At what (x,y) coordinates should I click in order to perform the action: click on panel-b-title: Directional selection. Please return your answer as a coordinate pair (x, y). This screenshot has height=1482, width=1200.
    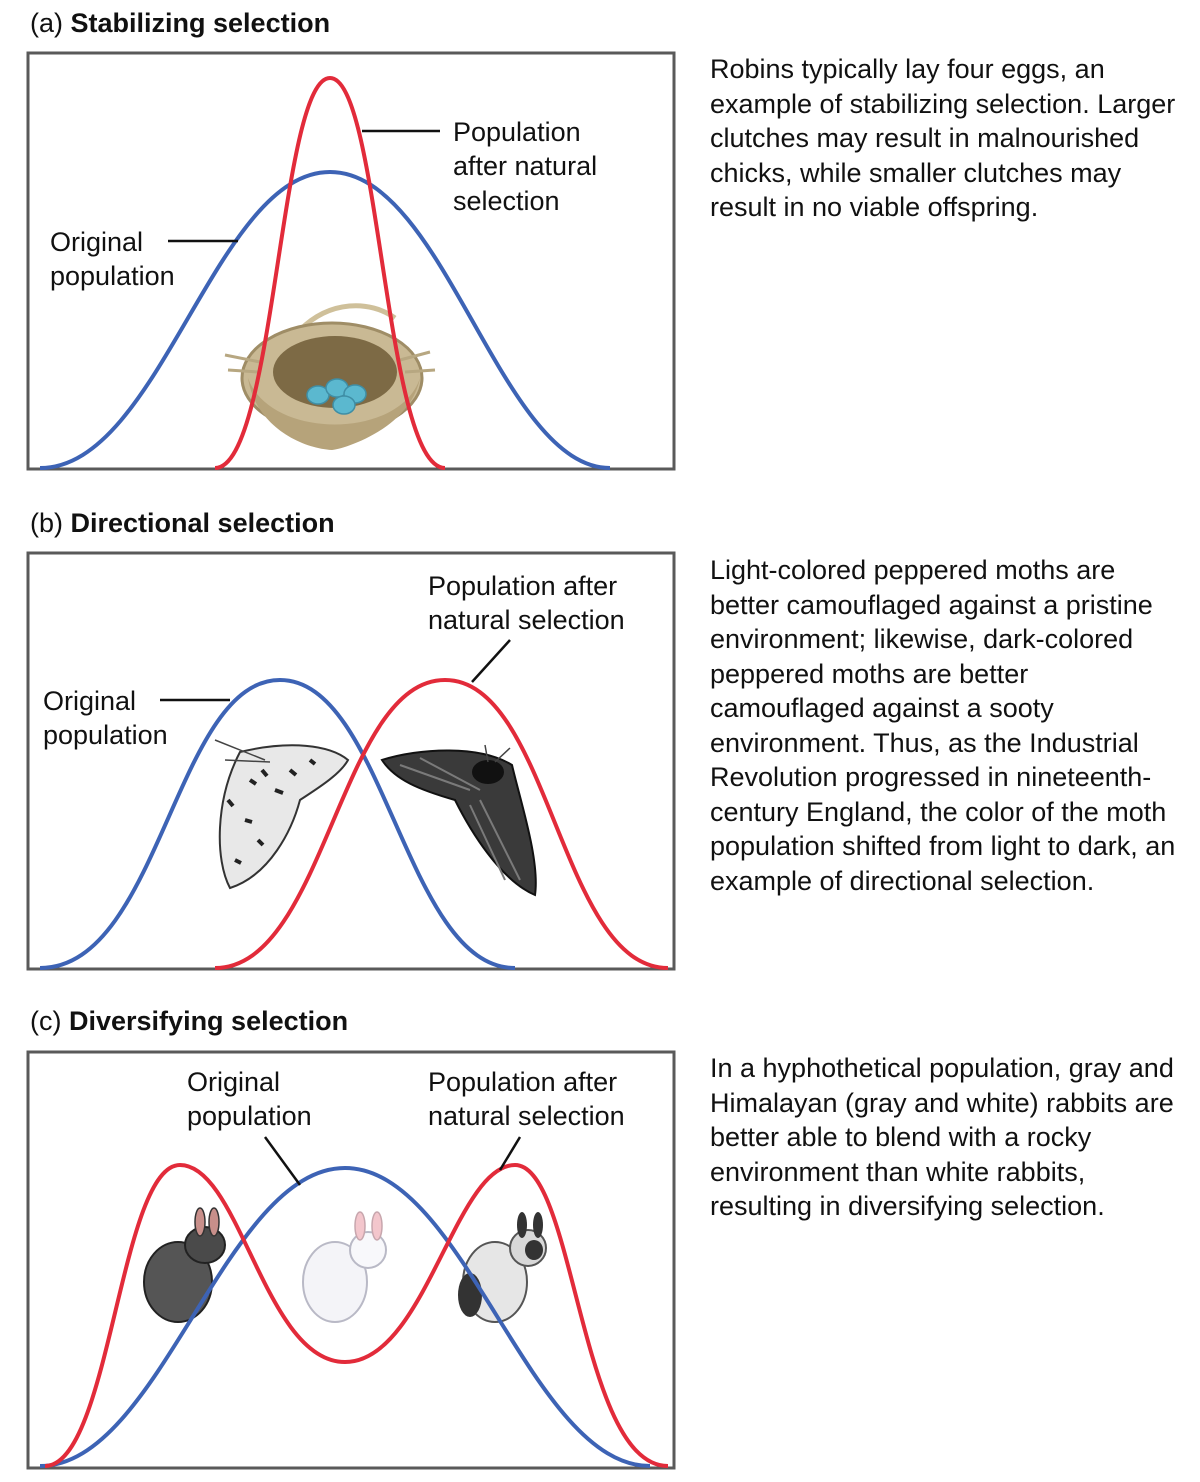
    Looking at the image, I should click on (202, 523).